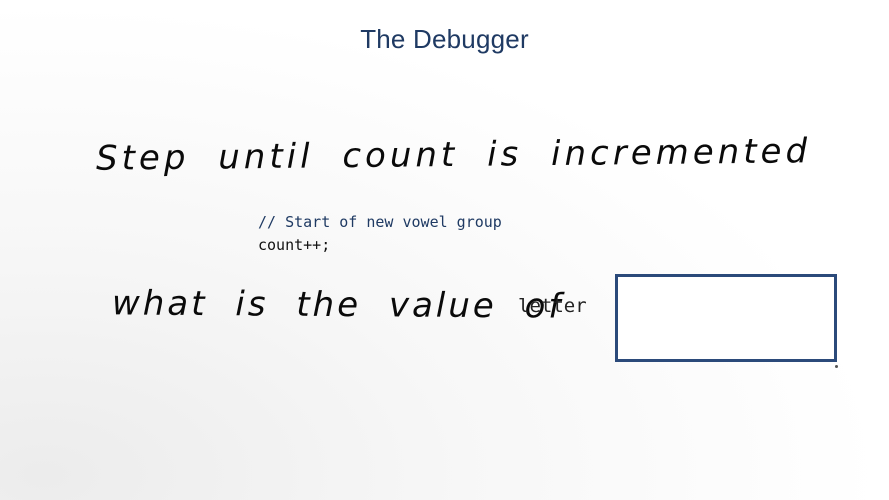 This screenshot has width=889, height=500. What do you see at coordinates (552, 306) in the screenshot?
I see `variable-name: letter` at bounding box center [552, 306].